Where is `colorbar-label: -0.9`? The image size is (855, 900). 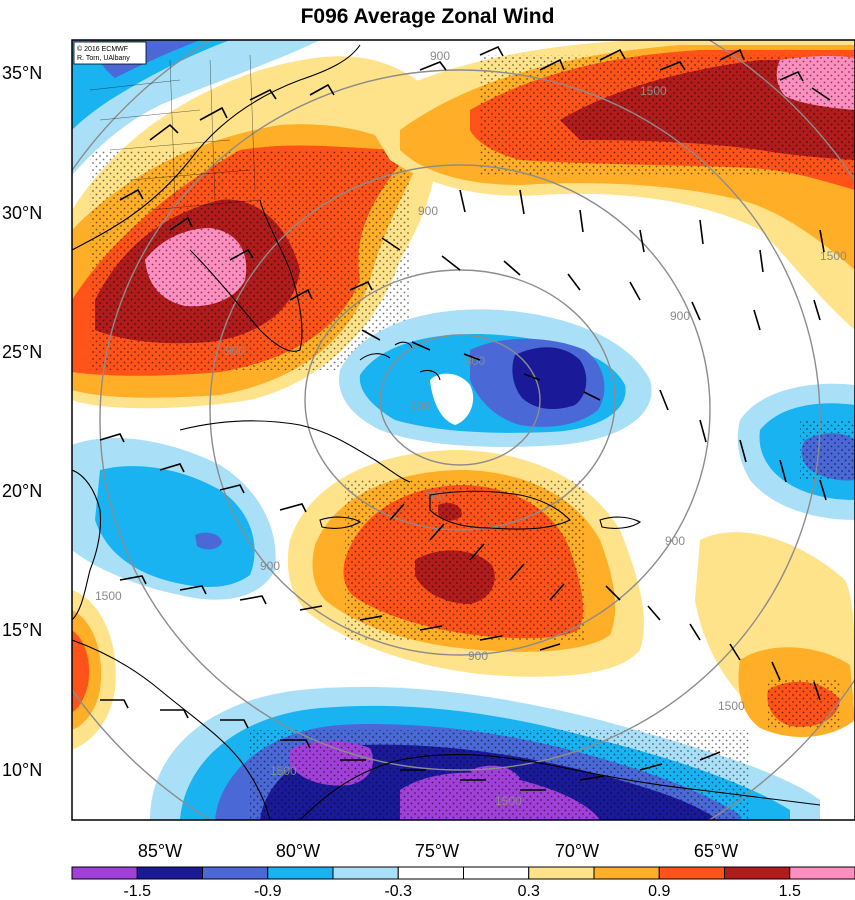 colorbar-label: -0.9 is located at coordinates (268, 891).